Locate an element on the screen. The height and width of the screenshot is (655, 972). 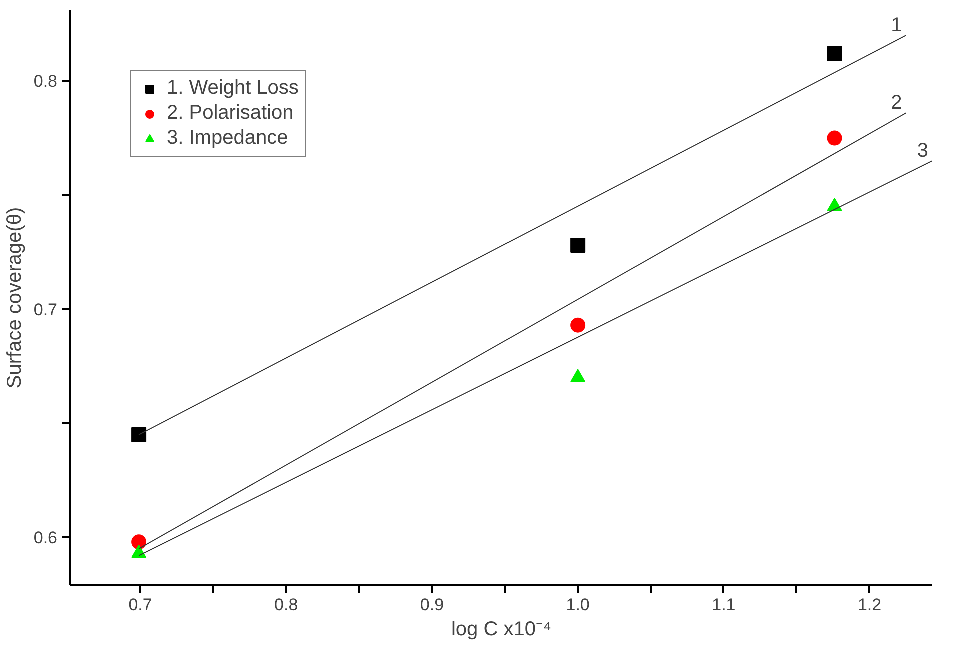
y-axis-title: Surface coverage(θ) is located at coordinates (15, 298).